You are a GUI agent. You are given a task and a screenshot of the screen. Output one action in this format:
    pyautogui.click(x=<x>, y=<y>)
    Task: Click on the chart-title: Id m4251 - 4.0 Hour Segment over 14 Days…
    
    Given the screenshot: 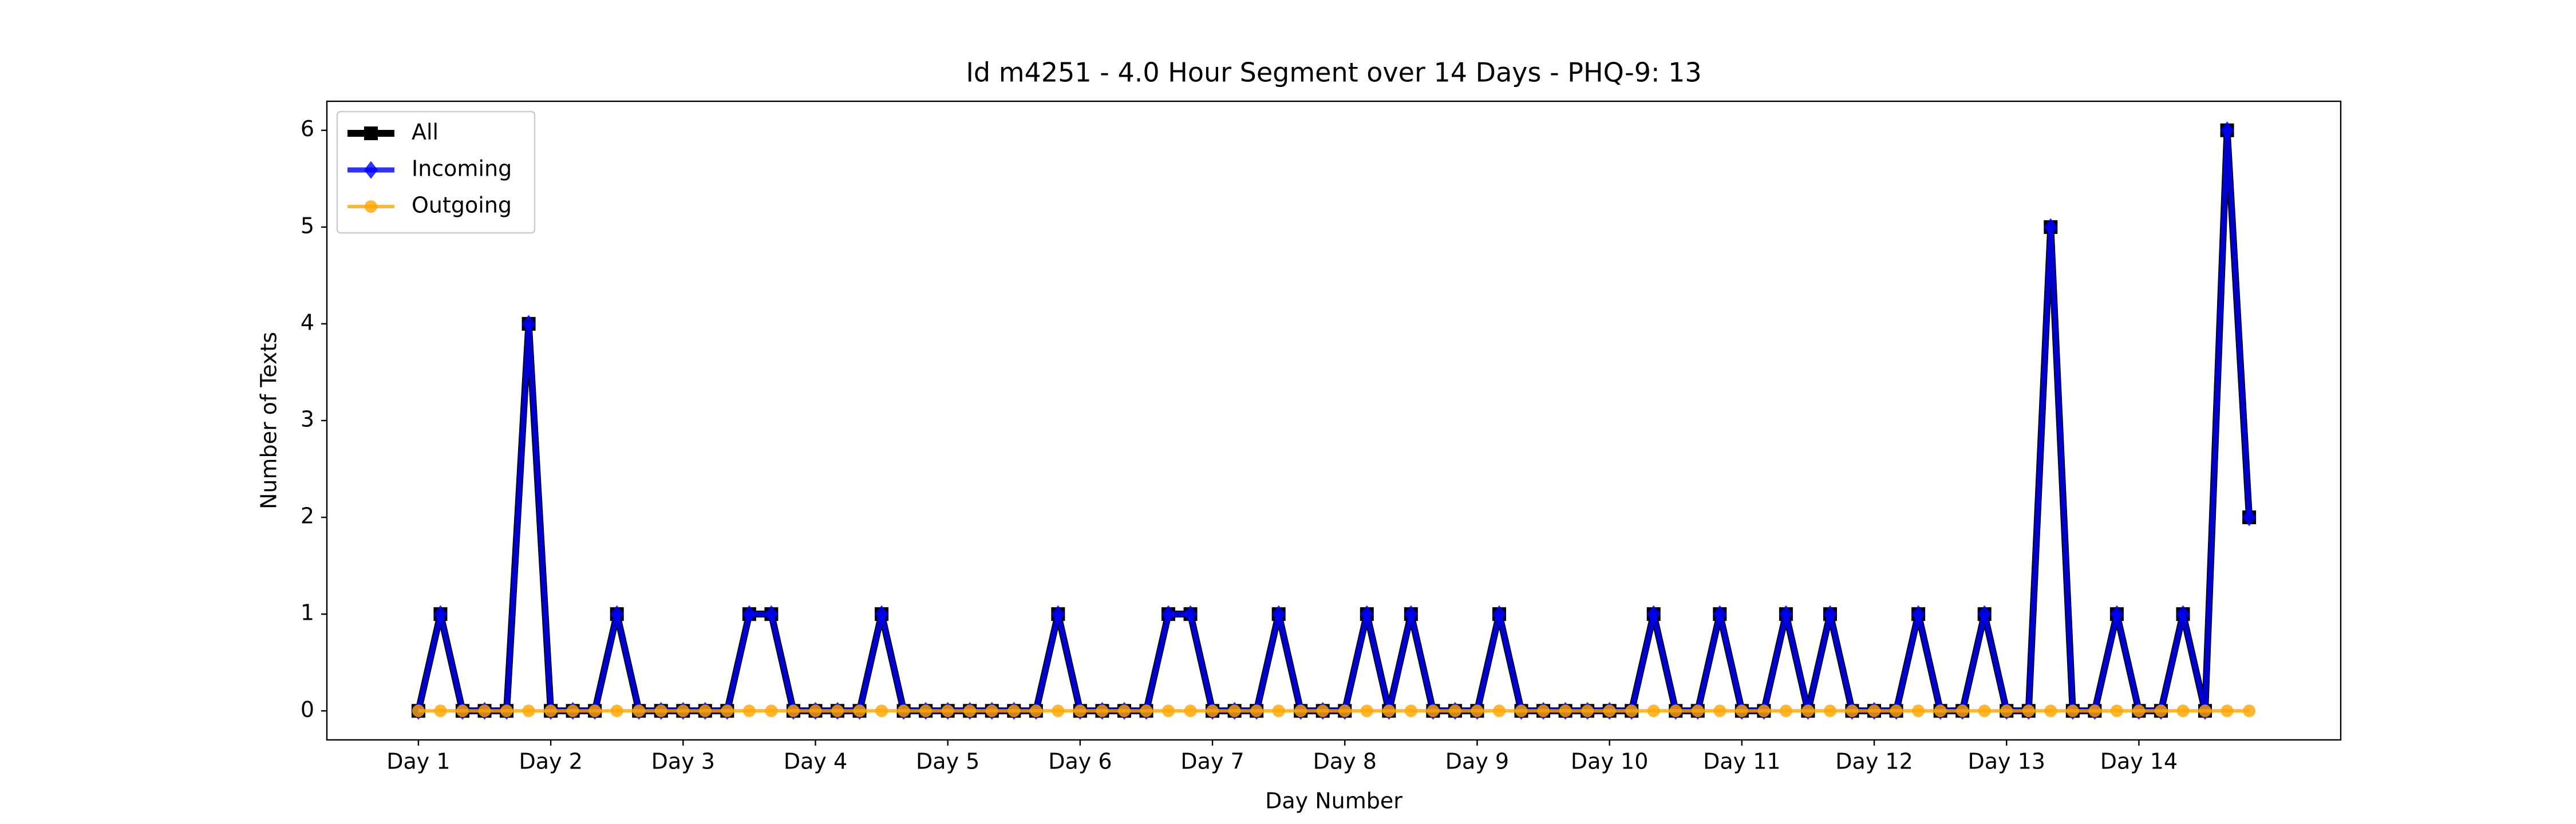 What is the action you would take?
    pyautogui.click(x=1333, y=72)
    